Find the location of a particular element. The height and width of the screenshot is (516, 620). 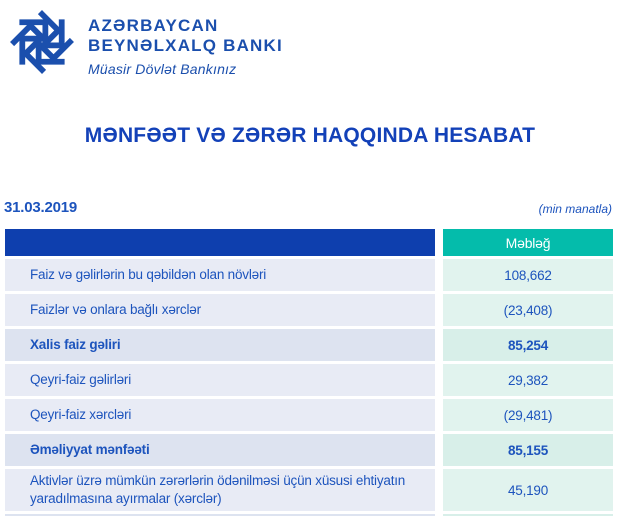

unit-note: (min manatla) is located at coordinates (575, 209).